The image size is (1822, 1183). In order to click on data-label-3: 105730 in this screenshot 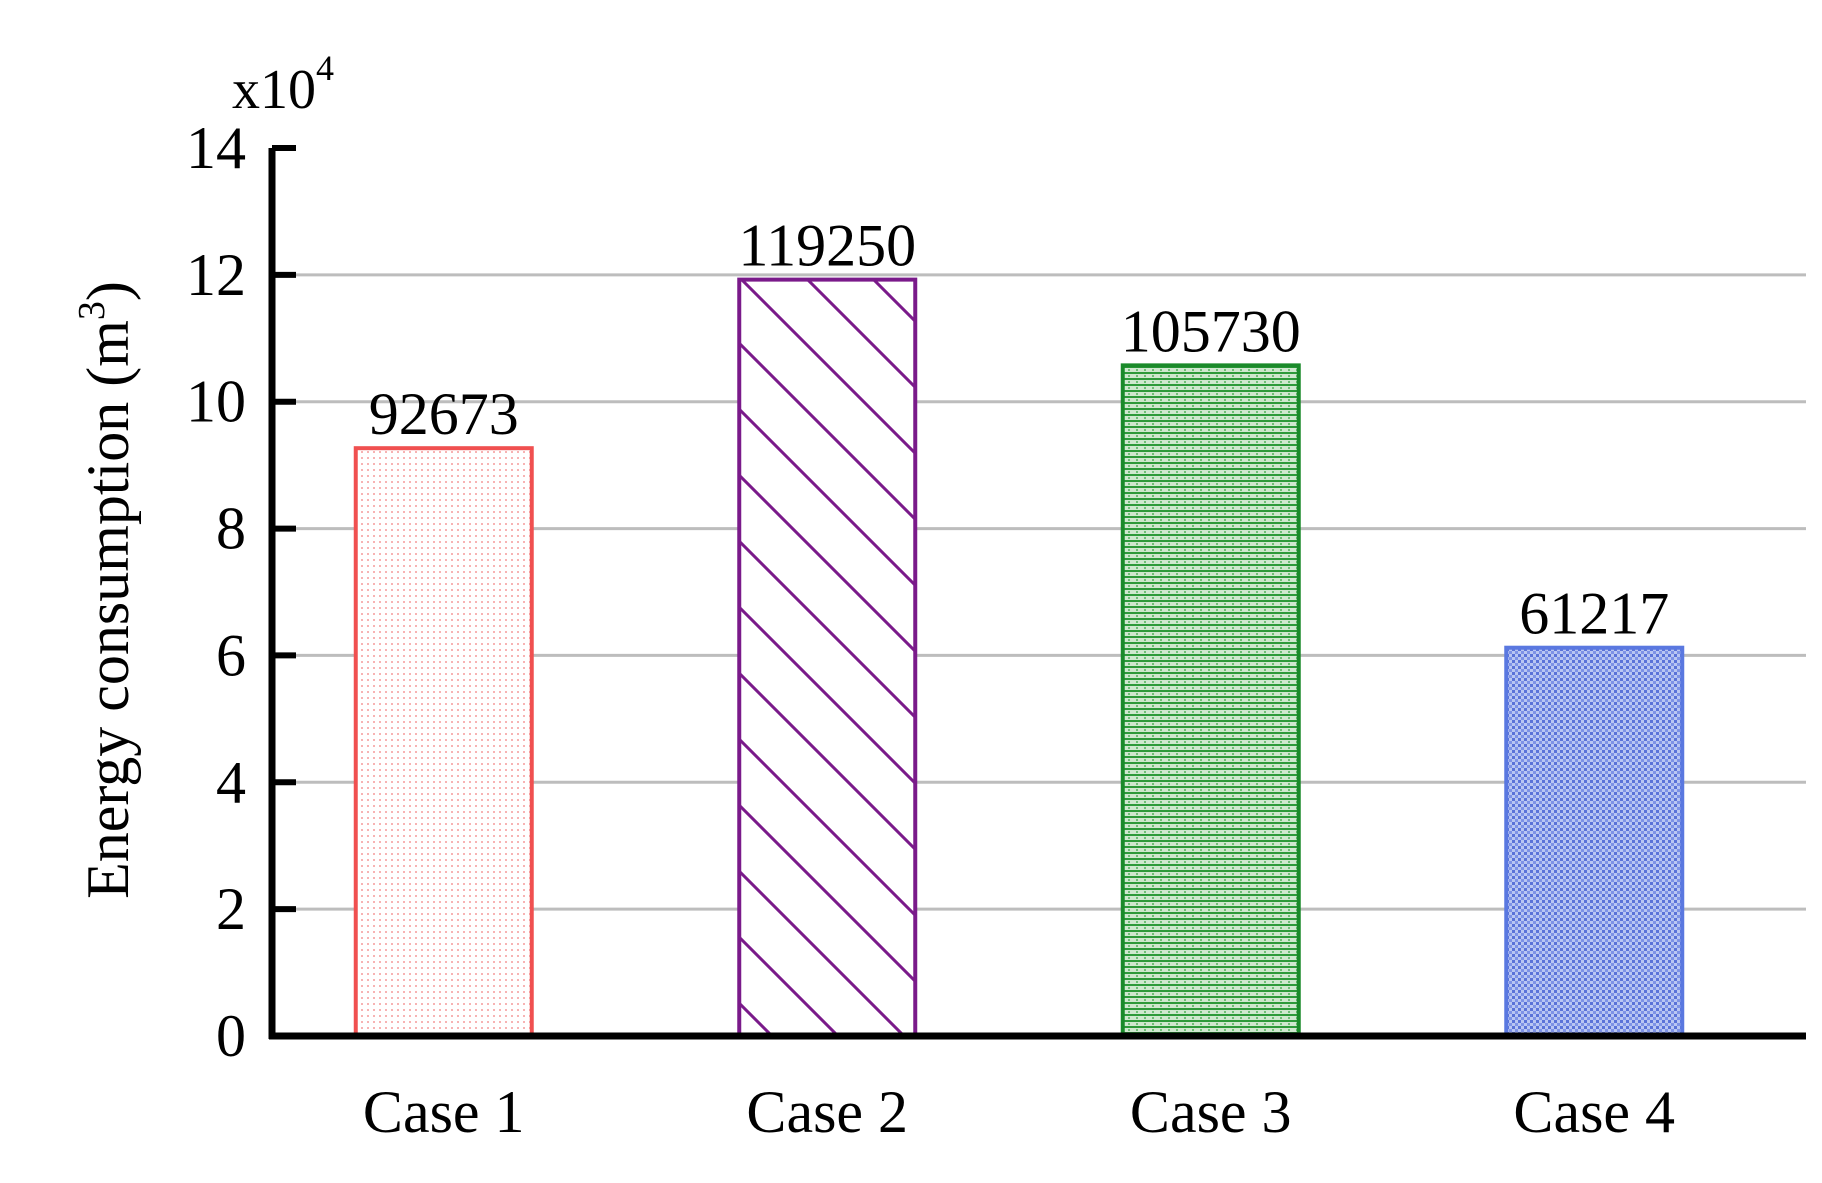, I will do `click(1211, 331)`.